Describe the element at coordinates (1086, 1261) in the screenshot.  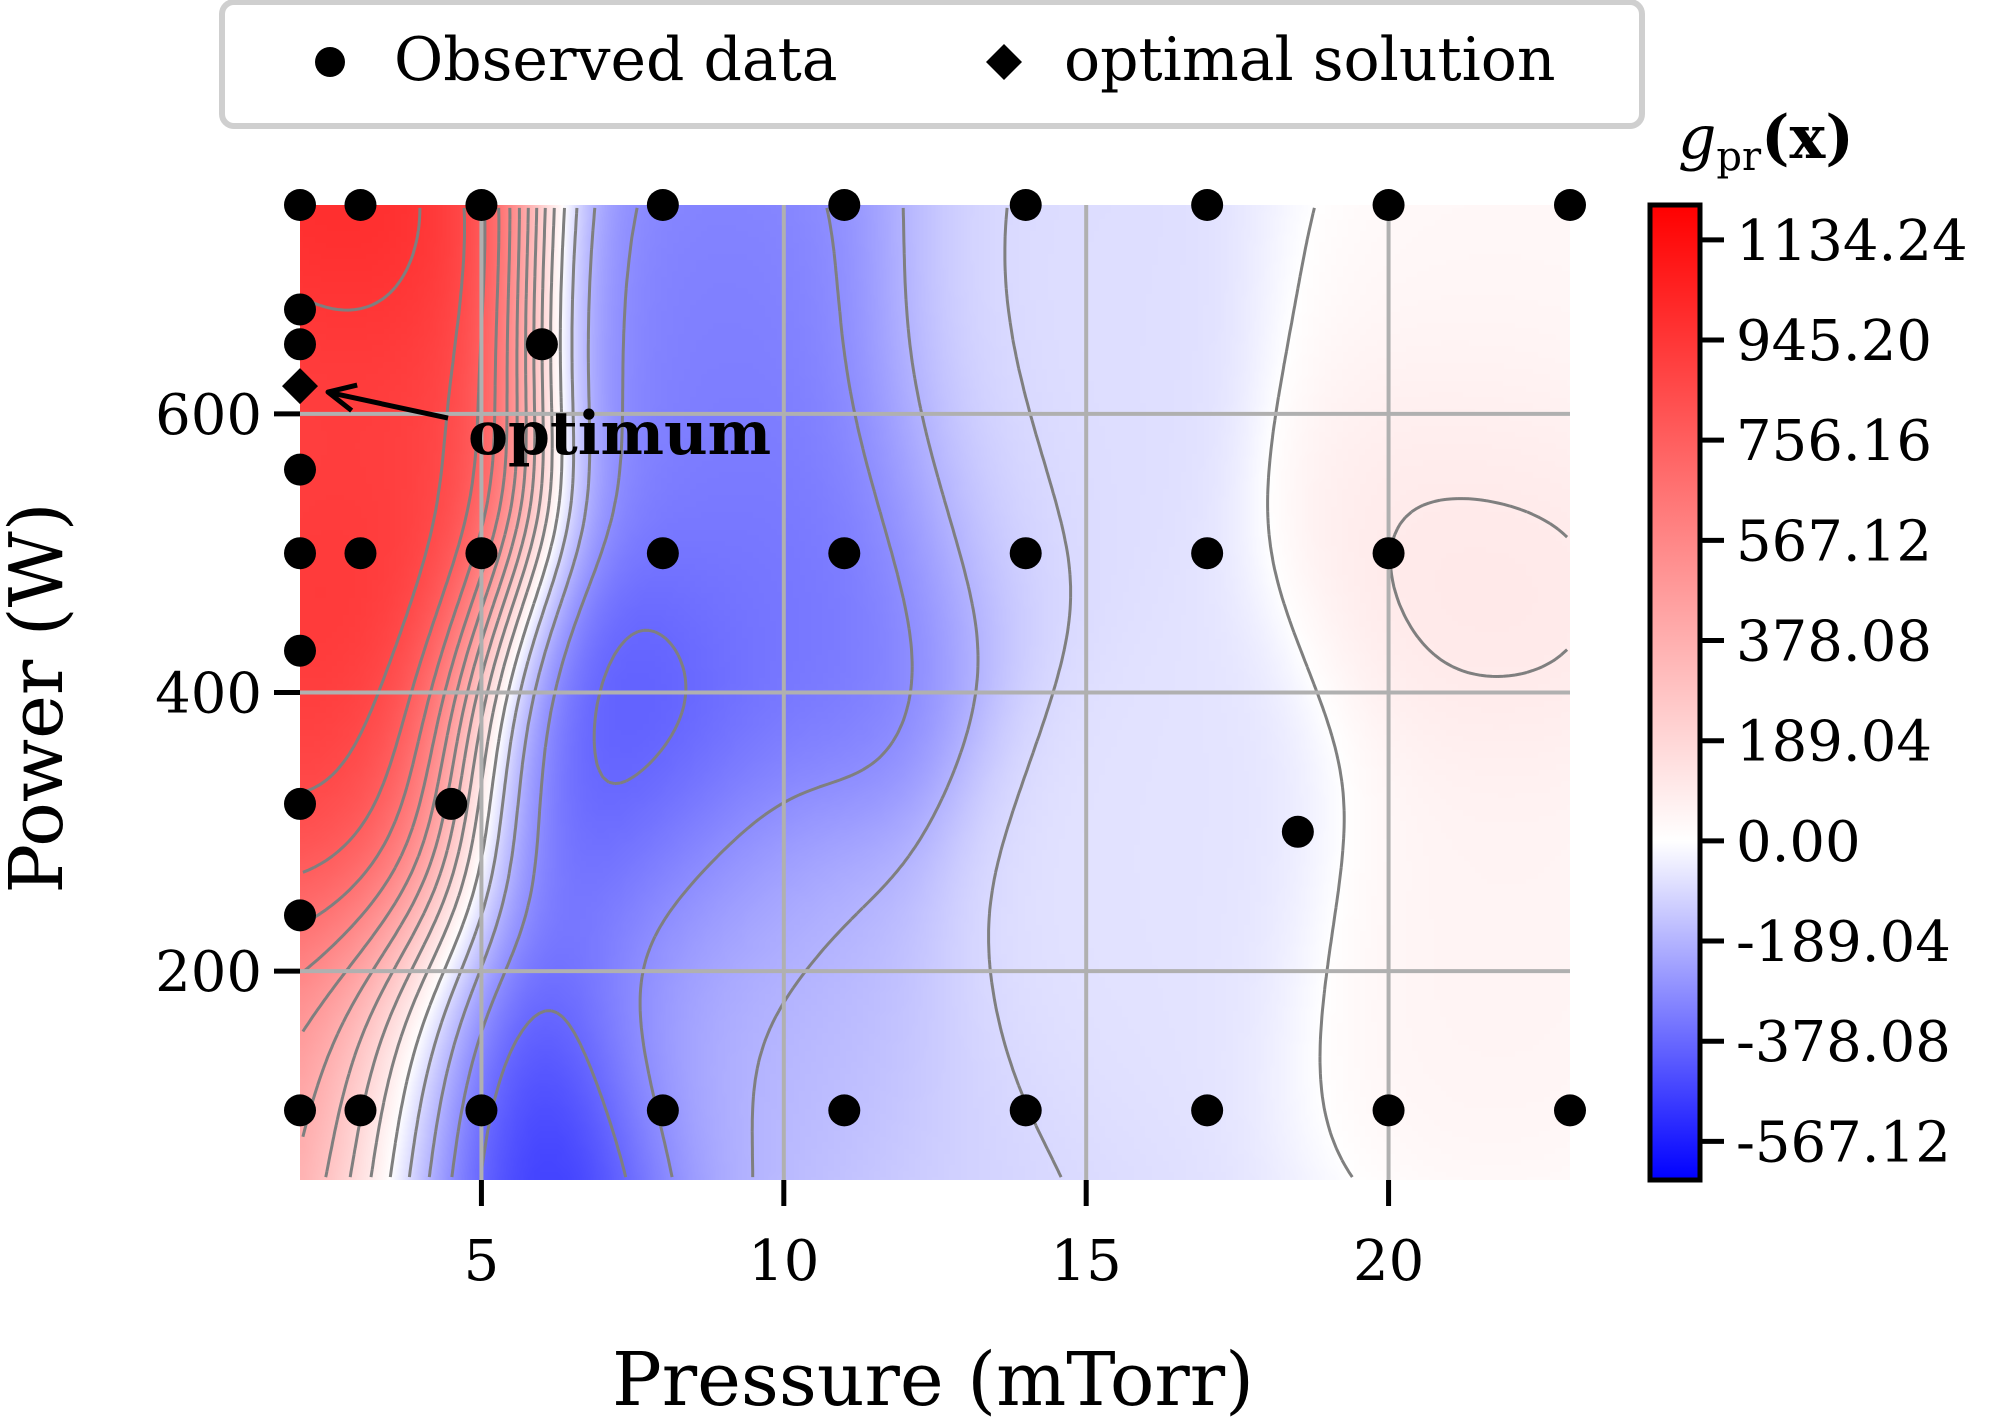
I see `x-tick-label: 15` at that location.